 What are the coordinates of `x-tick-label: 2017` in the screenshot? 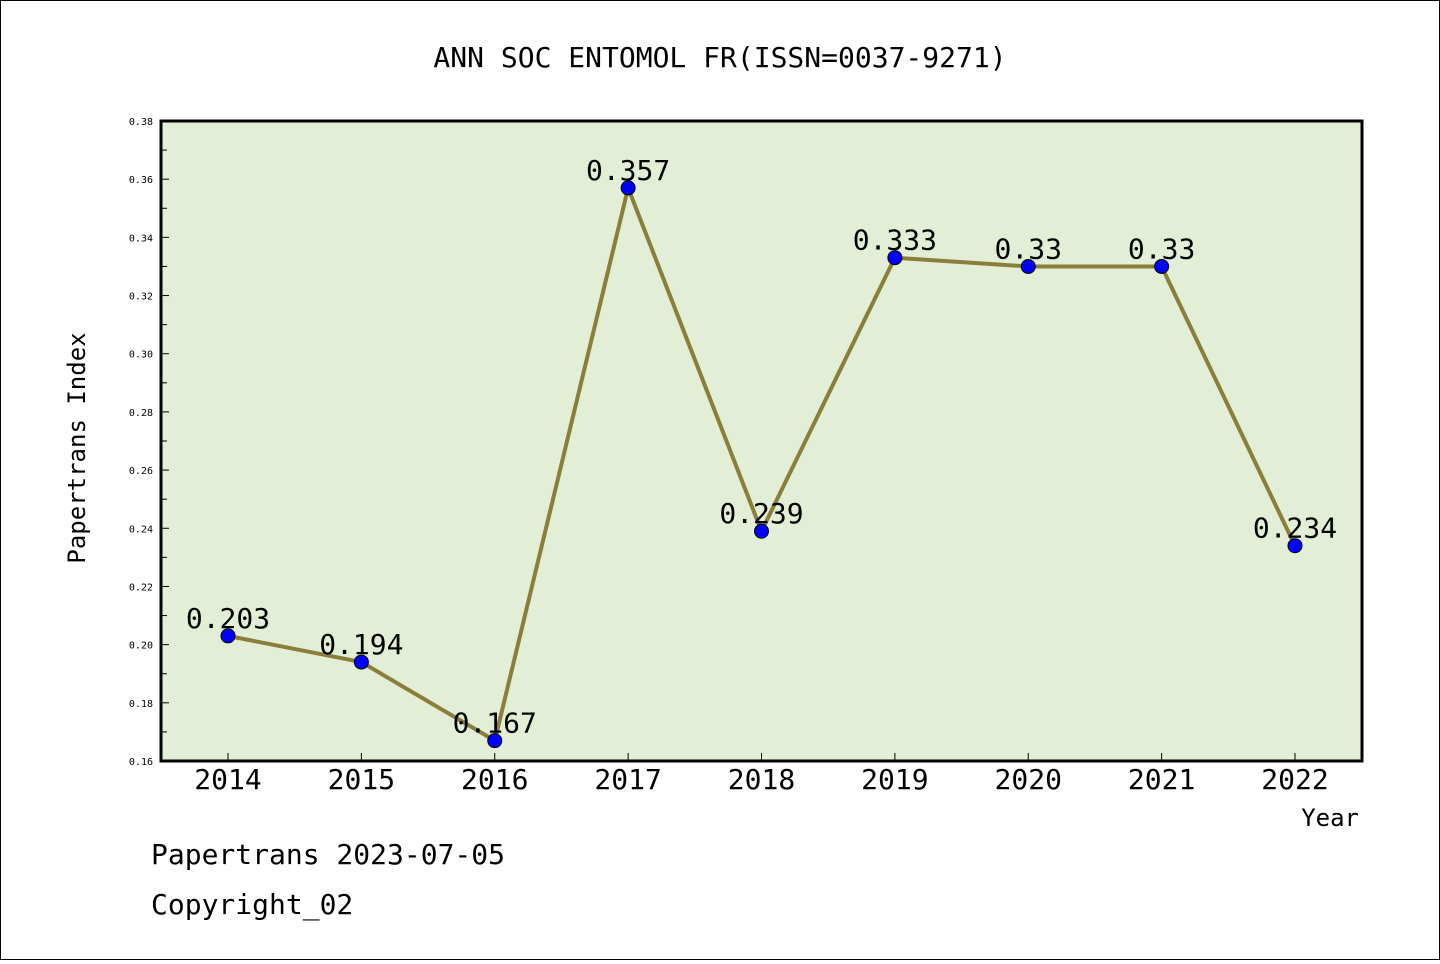 It's located at (627, 779).